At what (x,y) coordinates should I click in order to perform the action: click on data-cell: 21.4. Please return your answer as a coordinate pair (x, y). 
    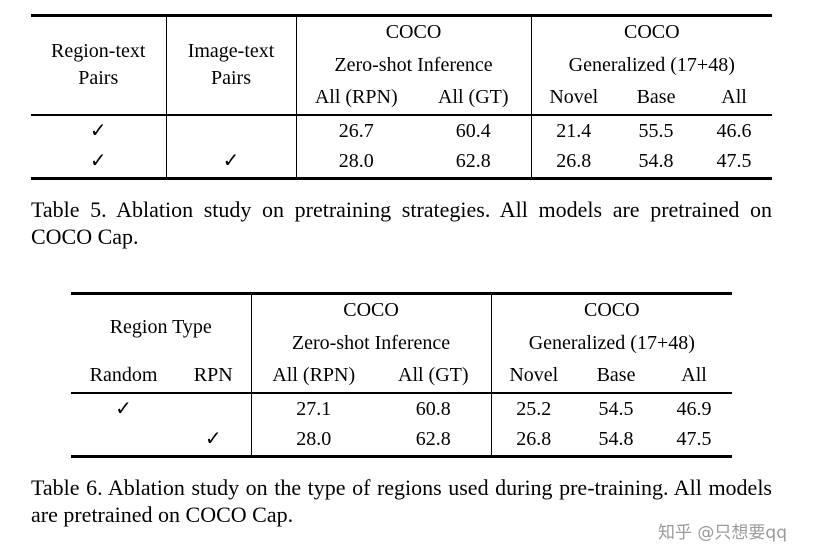
    Looking at the image, I should click on (573, 130).